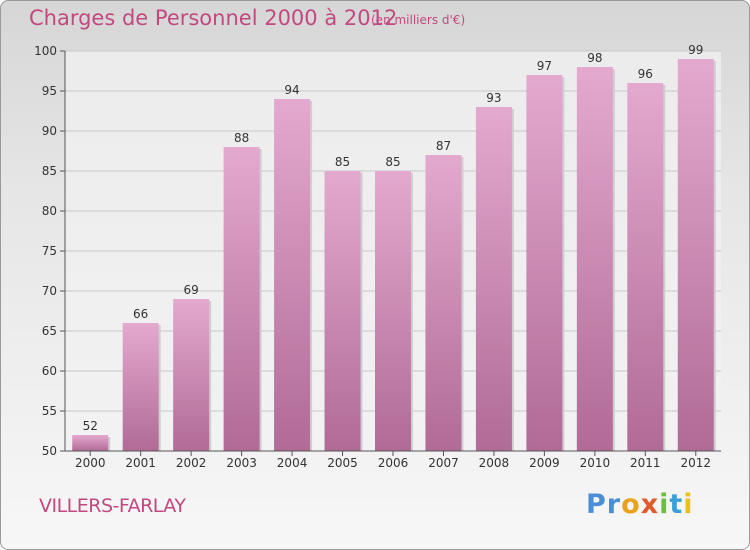  Describe the element at coordinates (140, 314) in the screenshot. I see `bar-value-label: 66` at that location.